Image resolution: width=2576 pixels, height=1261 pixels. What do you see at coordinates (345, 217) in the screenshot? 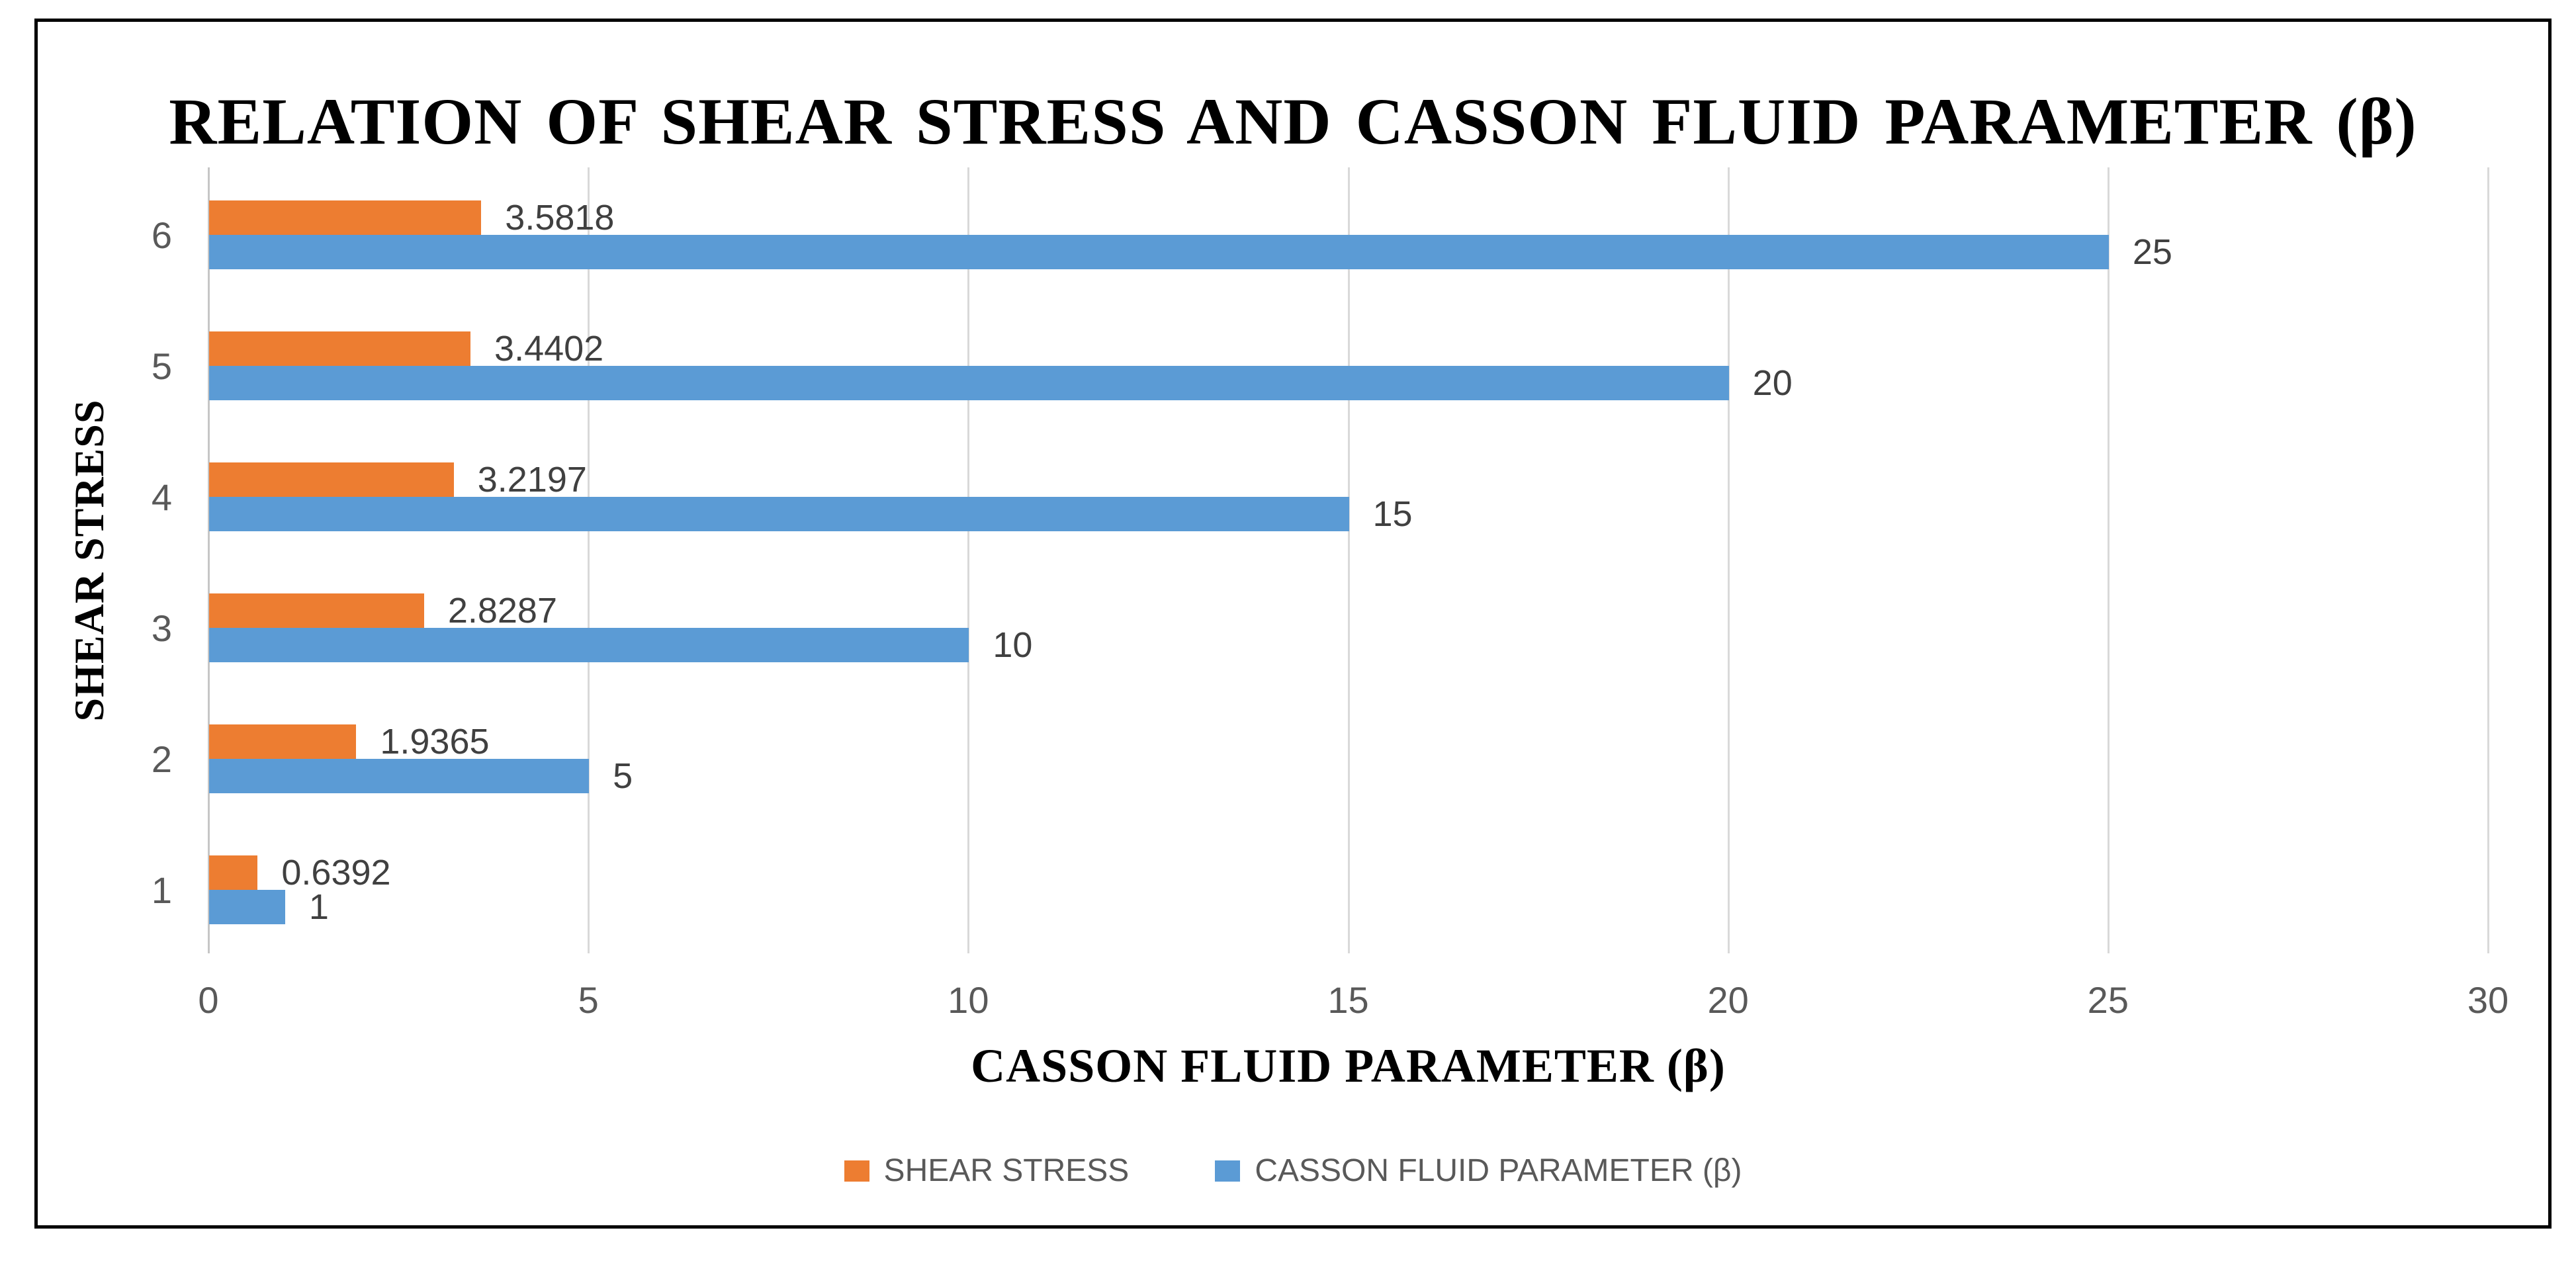
I see `bar-shear-stress-row6` at bounding box center [345, 217].